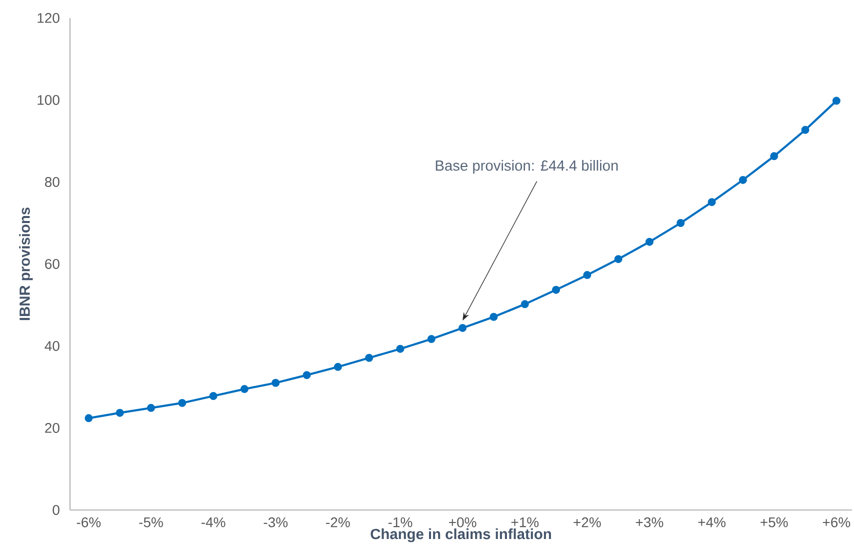 This screenshot has height=560, width=854. I want to click on x-tick-label: +1%, so click(525, 522).